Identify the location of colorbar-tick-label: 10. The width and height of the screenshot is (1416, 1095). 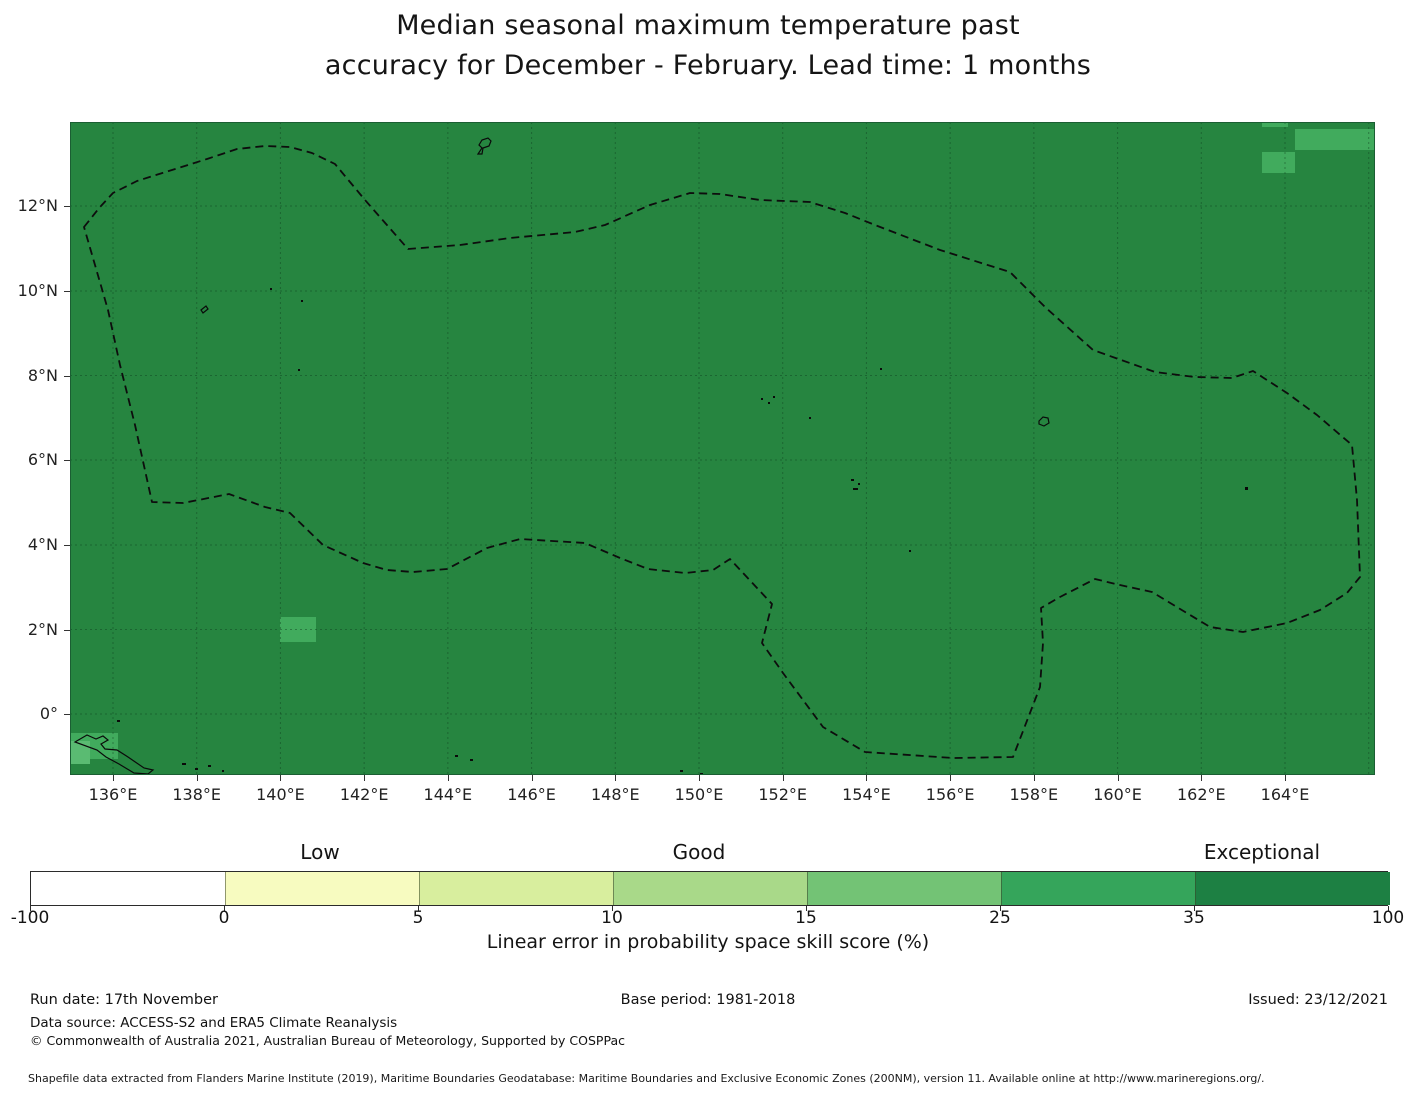
(612, 918).